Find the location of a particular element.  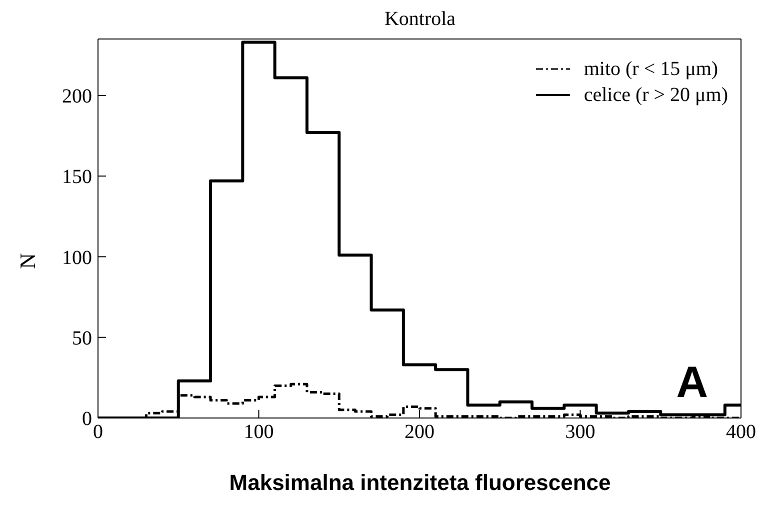

legend-label: celice (r > 20 μm) is located at coordinates (656, 95).